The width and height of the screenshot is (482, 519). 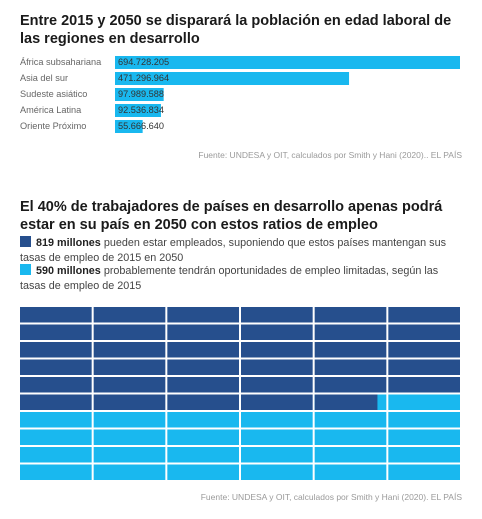 What do you see at coordinates (68, 271) in the screenshot?
I see `legend-limited-value: 590 millones` at bounding box center [68, 271].